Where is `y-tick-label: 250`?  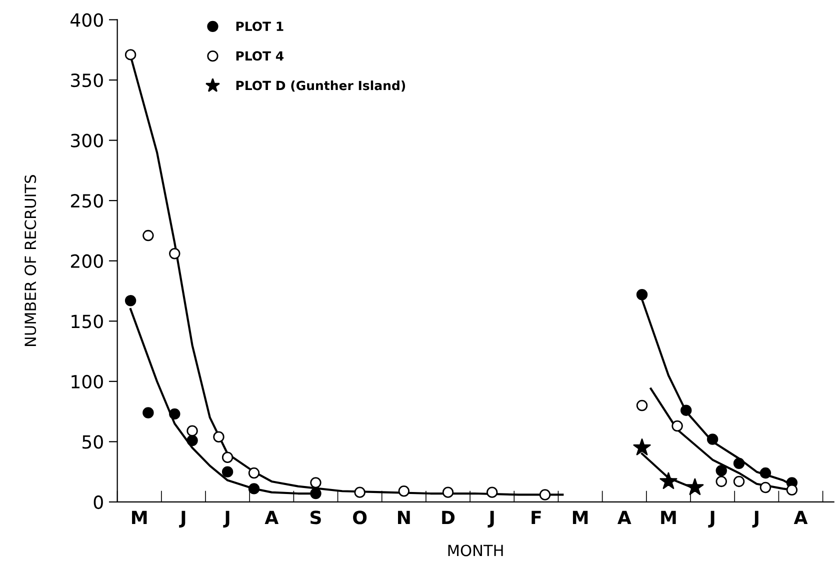 y-tick-label: 250 is located at coordinates (86, 201).